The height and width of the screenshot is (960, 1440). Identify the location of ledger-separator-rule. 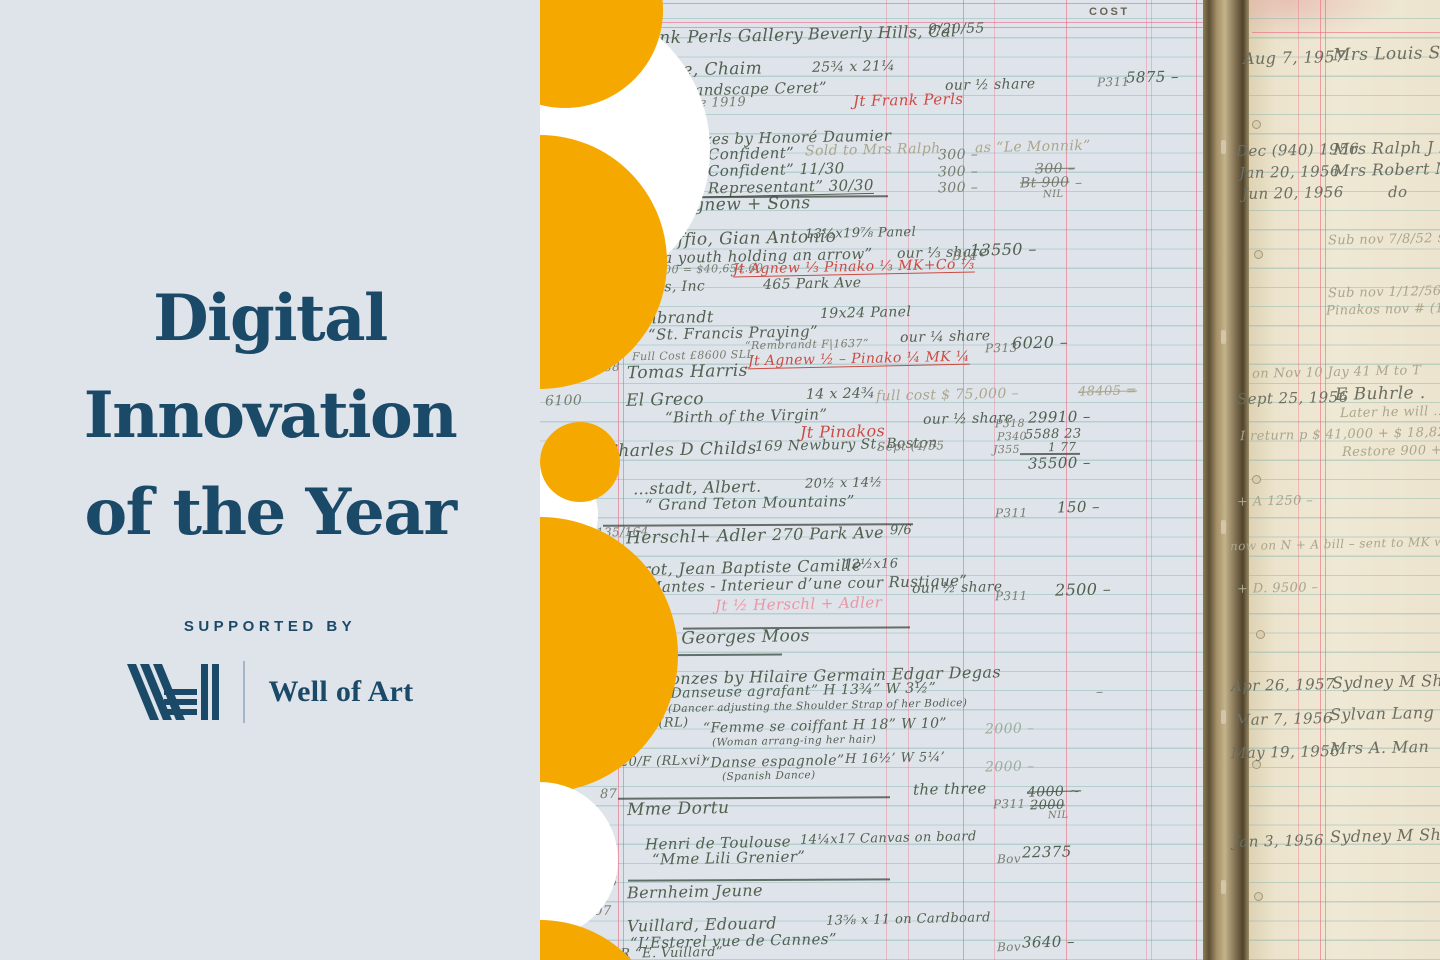
(1050, 453).